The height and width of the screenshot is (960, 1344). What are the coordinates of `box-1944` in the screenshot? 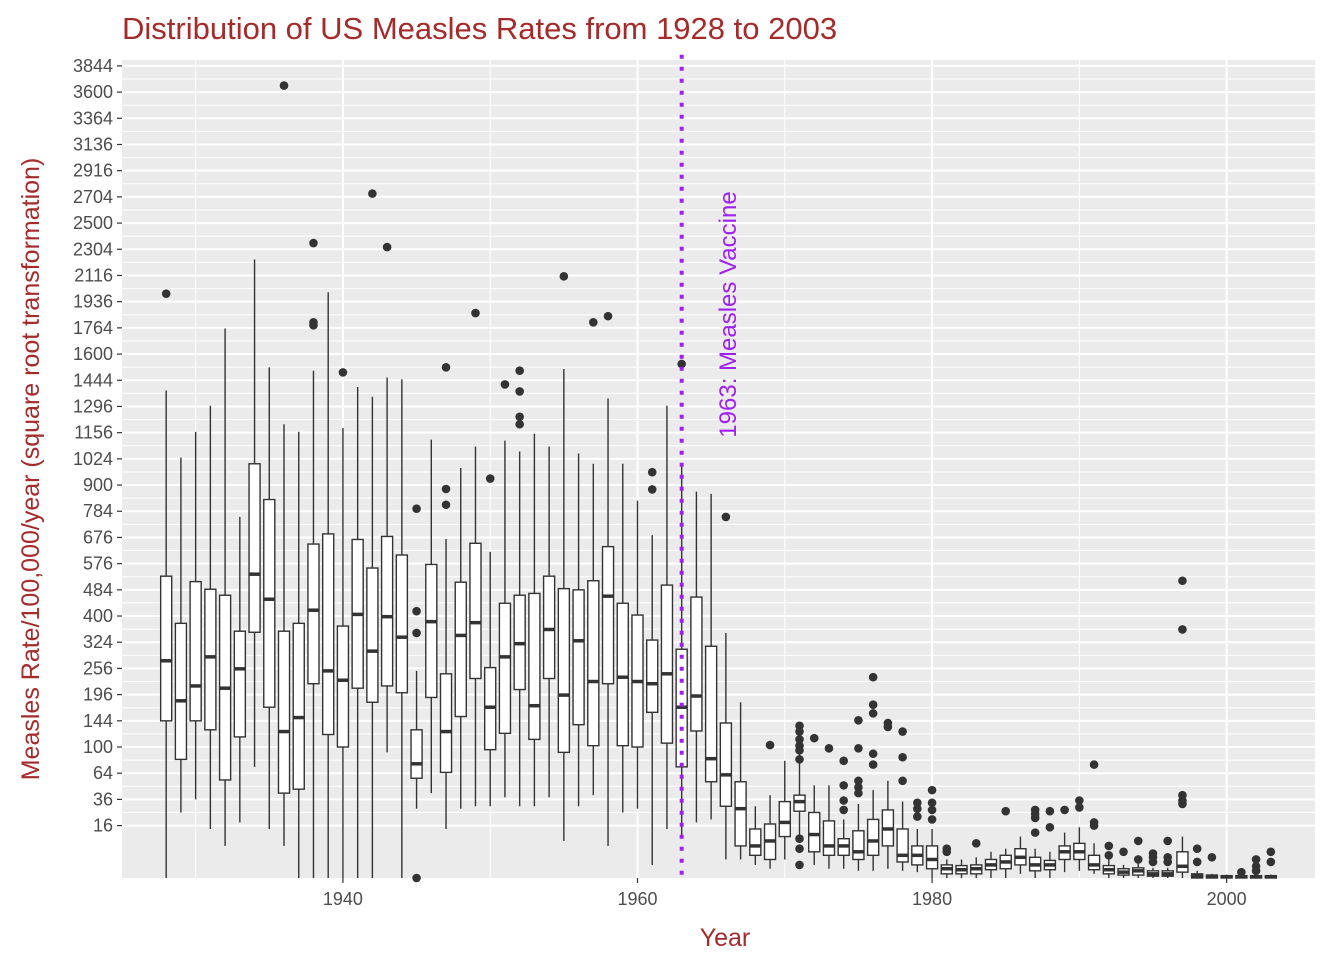 It's located at (402, 628).